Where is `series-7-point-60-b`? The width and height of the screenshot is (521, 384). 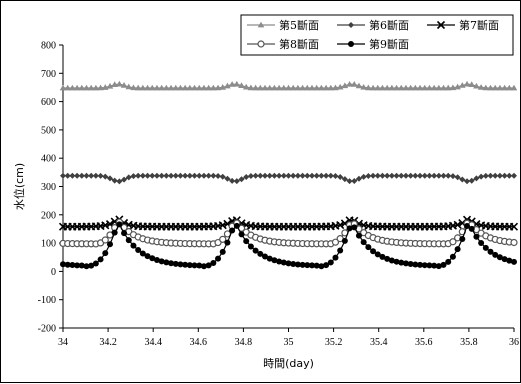
series-7-point-60-b is located at coordinates (344, 223).